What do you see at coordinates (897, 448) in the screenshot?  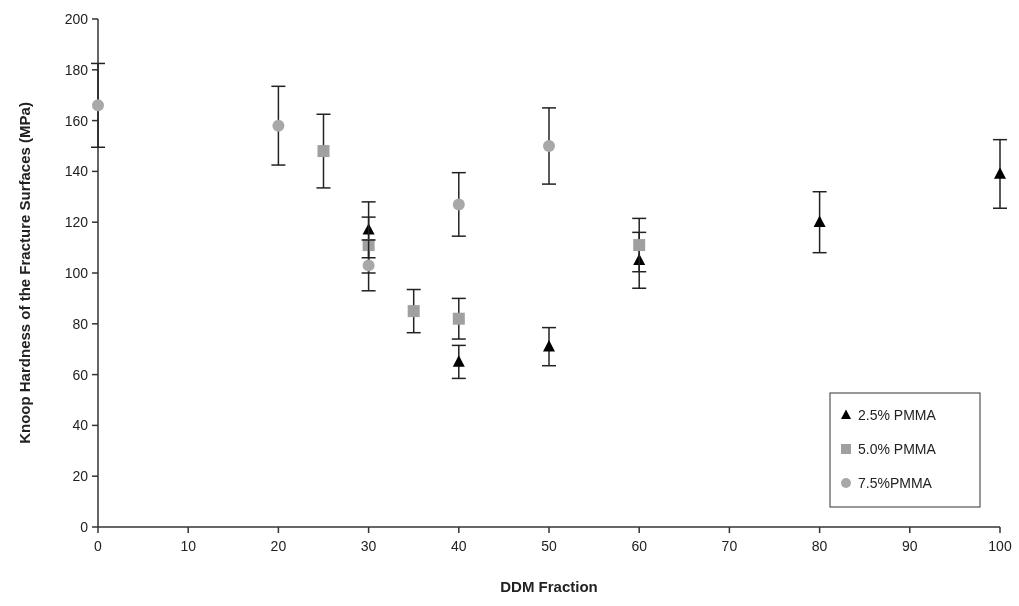 I see `legend-label: 5.0% PMMA` at bounding box center [897, 448].